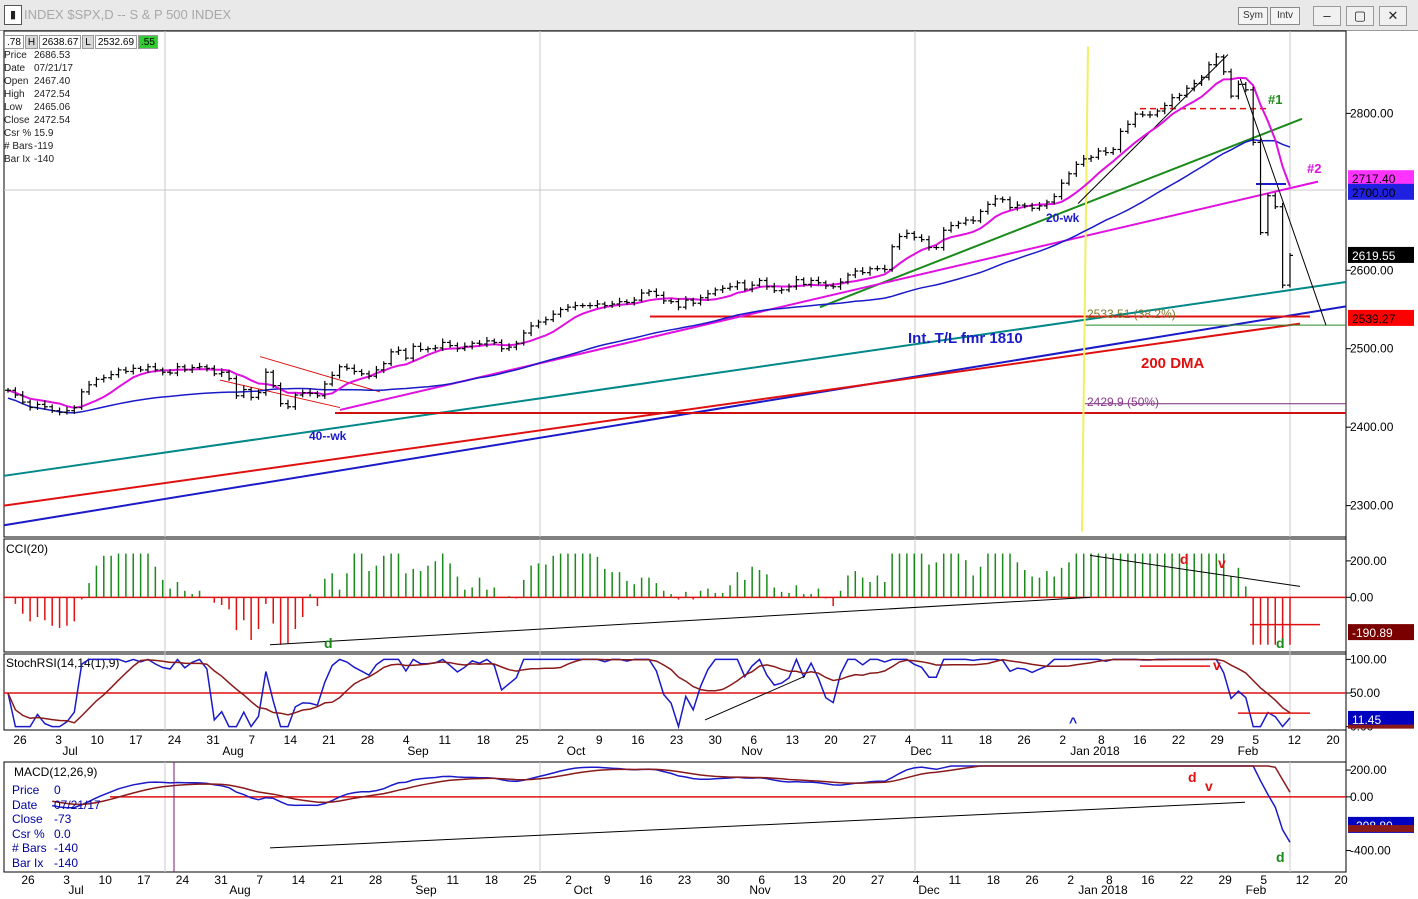 The width and height of the screenshot is (1418, 899). What do you see at coordinates (1073, 722) in the screenshot?
I see `stochrsi-marker-up: ^` at bounding box center [1073, 722].